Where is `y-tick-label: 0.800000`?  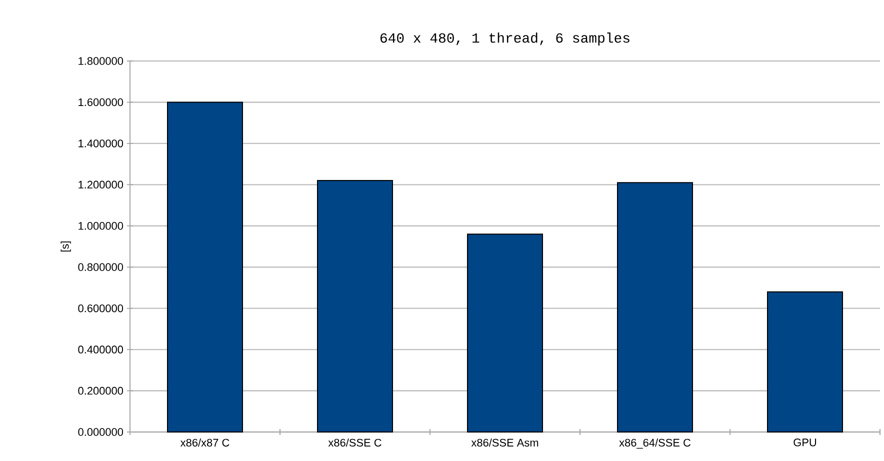
y-tick-label: 0.800000 is located at coordinates (101, 267).